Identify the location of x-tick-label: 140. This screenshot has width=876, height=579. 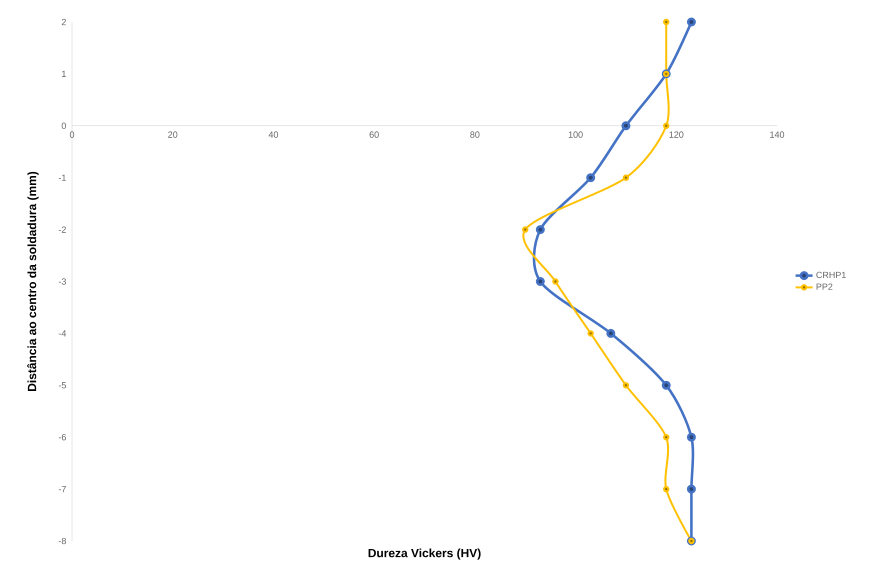
(777, 134).